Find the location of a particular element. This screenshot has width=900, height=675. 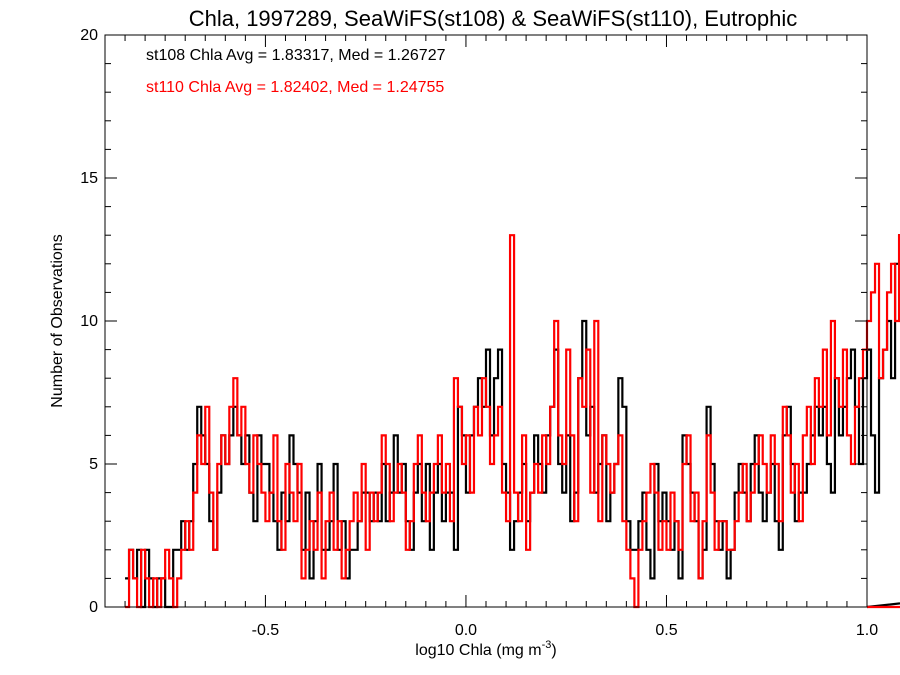

x-tick-label: 0.5 is located at coordinates (666, 630).